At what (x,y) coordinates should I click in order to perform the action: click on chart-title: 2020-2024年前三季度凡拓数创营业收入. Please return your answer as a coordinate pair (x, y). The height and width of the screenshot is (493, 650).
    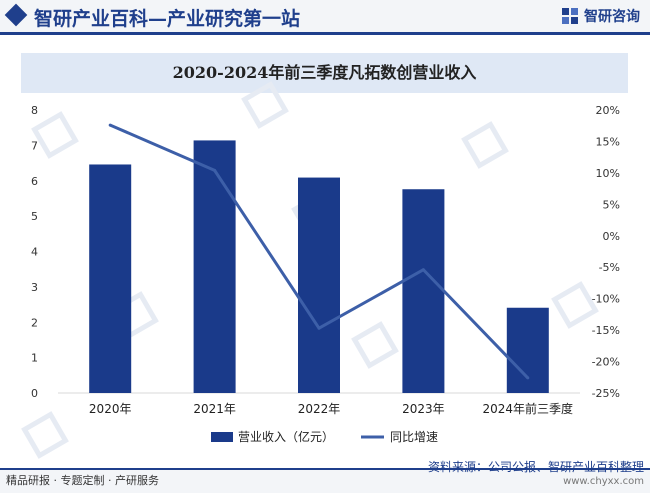
    Looking at the image, I should click on (324, 72).